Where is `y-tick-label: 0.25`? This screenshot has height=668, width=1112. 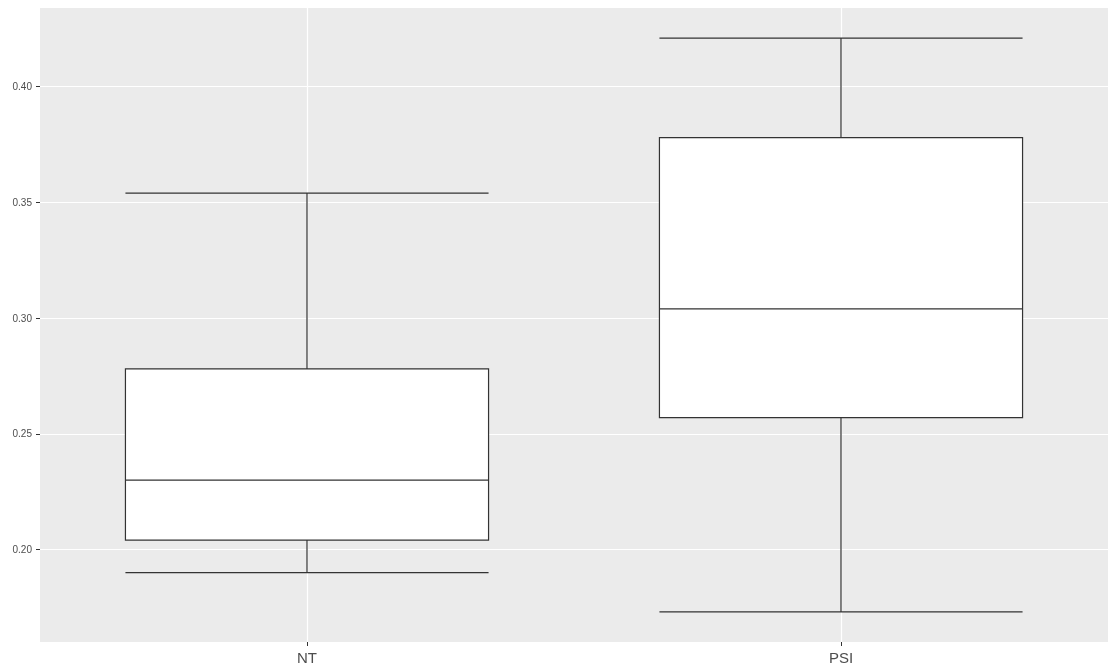 y-tick-label: 0.25 is located at coordinates (22, 434).